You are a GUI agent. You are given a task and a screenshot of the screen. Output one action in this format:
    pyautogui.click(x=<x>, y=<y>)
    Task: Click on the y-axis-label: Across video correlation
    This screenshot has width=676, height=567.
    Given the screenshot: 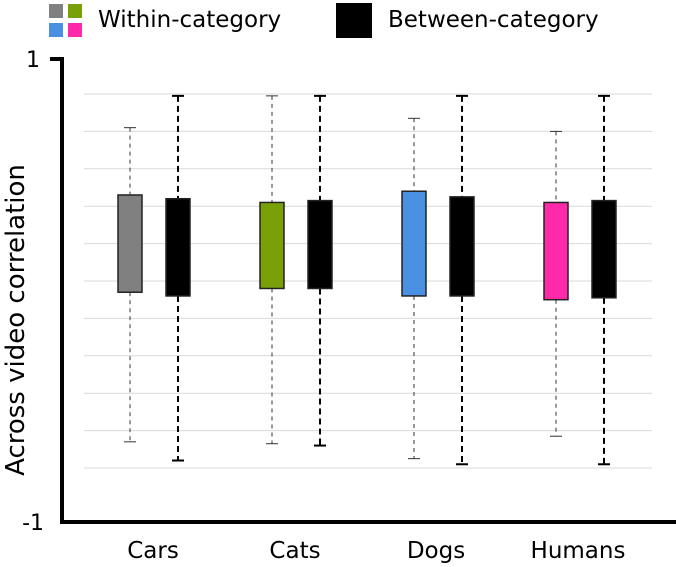 What is the action you would take?
    pyautogui.click(x=16, y=320)
    